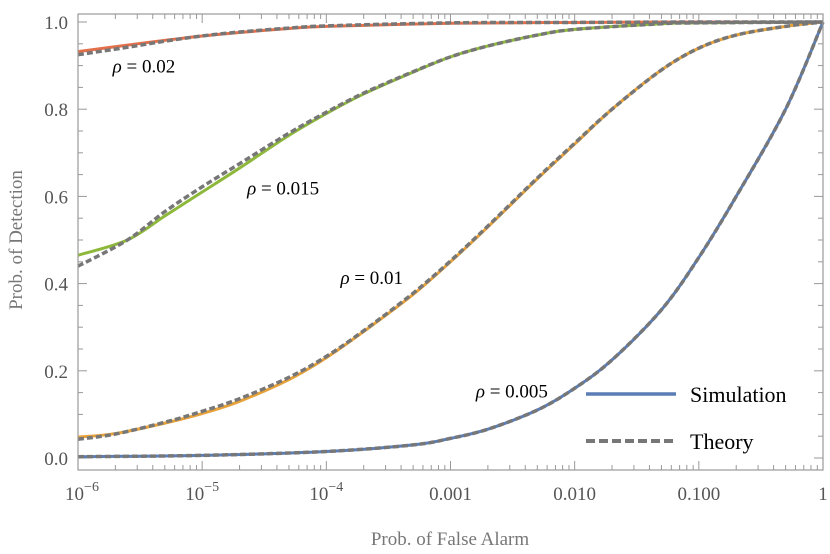 This screenshot has width=830, height=554. What do you see at coordinates (326, 492) in the screenshot?
I see `x-tick-label: 10⁻⁴` at bounding box center [326, 492].